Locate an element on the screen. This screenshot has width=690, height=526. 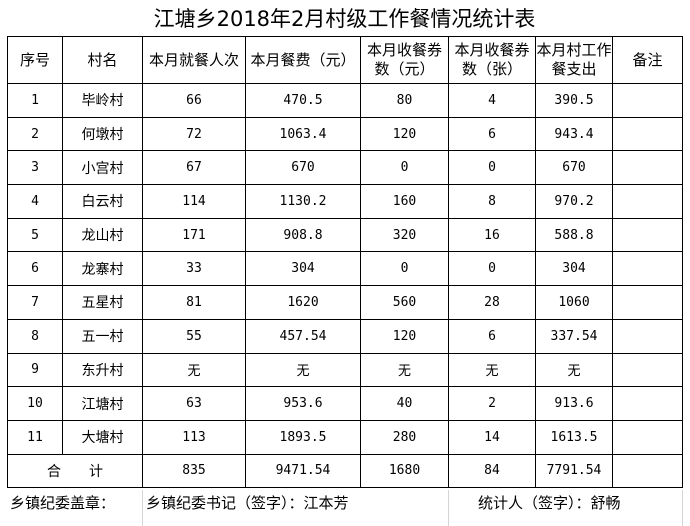
column-header: 本月收餐券数（元） is located at coordinates (404, 60).